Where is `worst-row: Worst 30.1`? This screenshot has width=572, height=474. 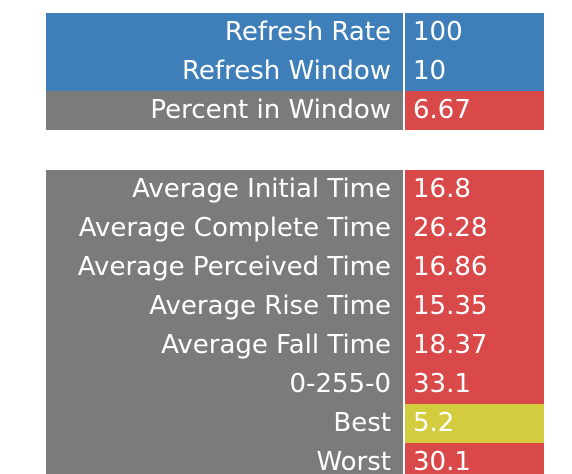 worst-row: Worst 30.1 is located at coordinates (295, 458).